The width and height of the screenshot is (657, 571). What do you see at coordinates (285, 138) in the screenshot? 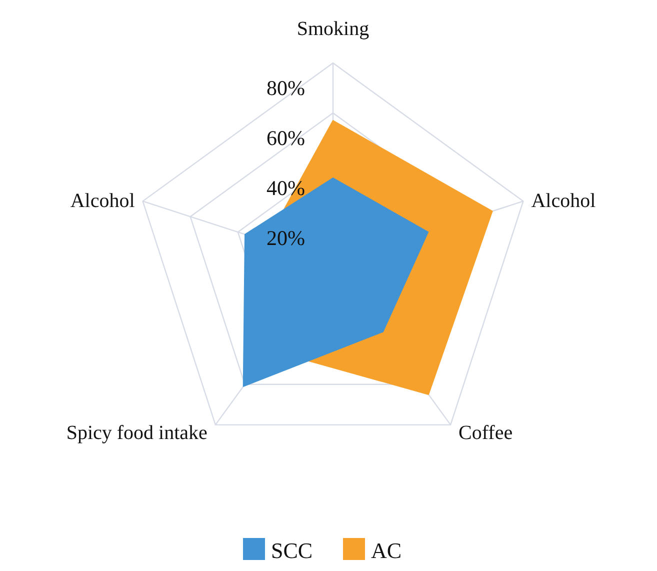
I see `y-tick-label: 60%` at bounding box center [285, 138].